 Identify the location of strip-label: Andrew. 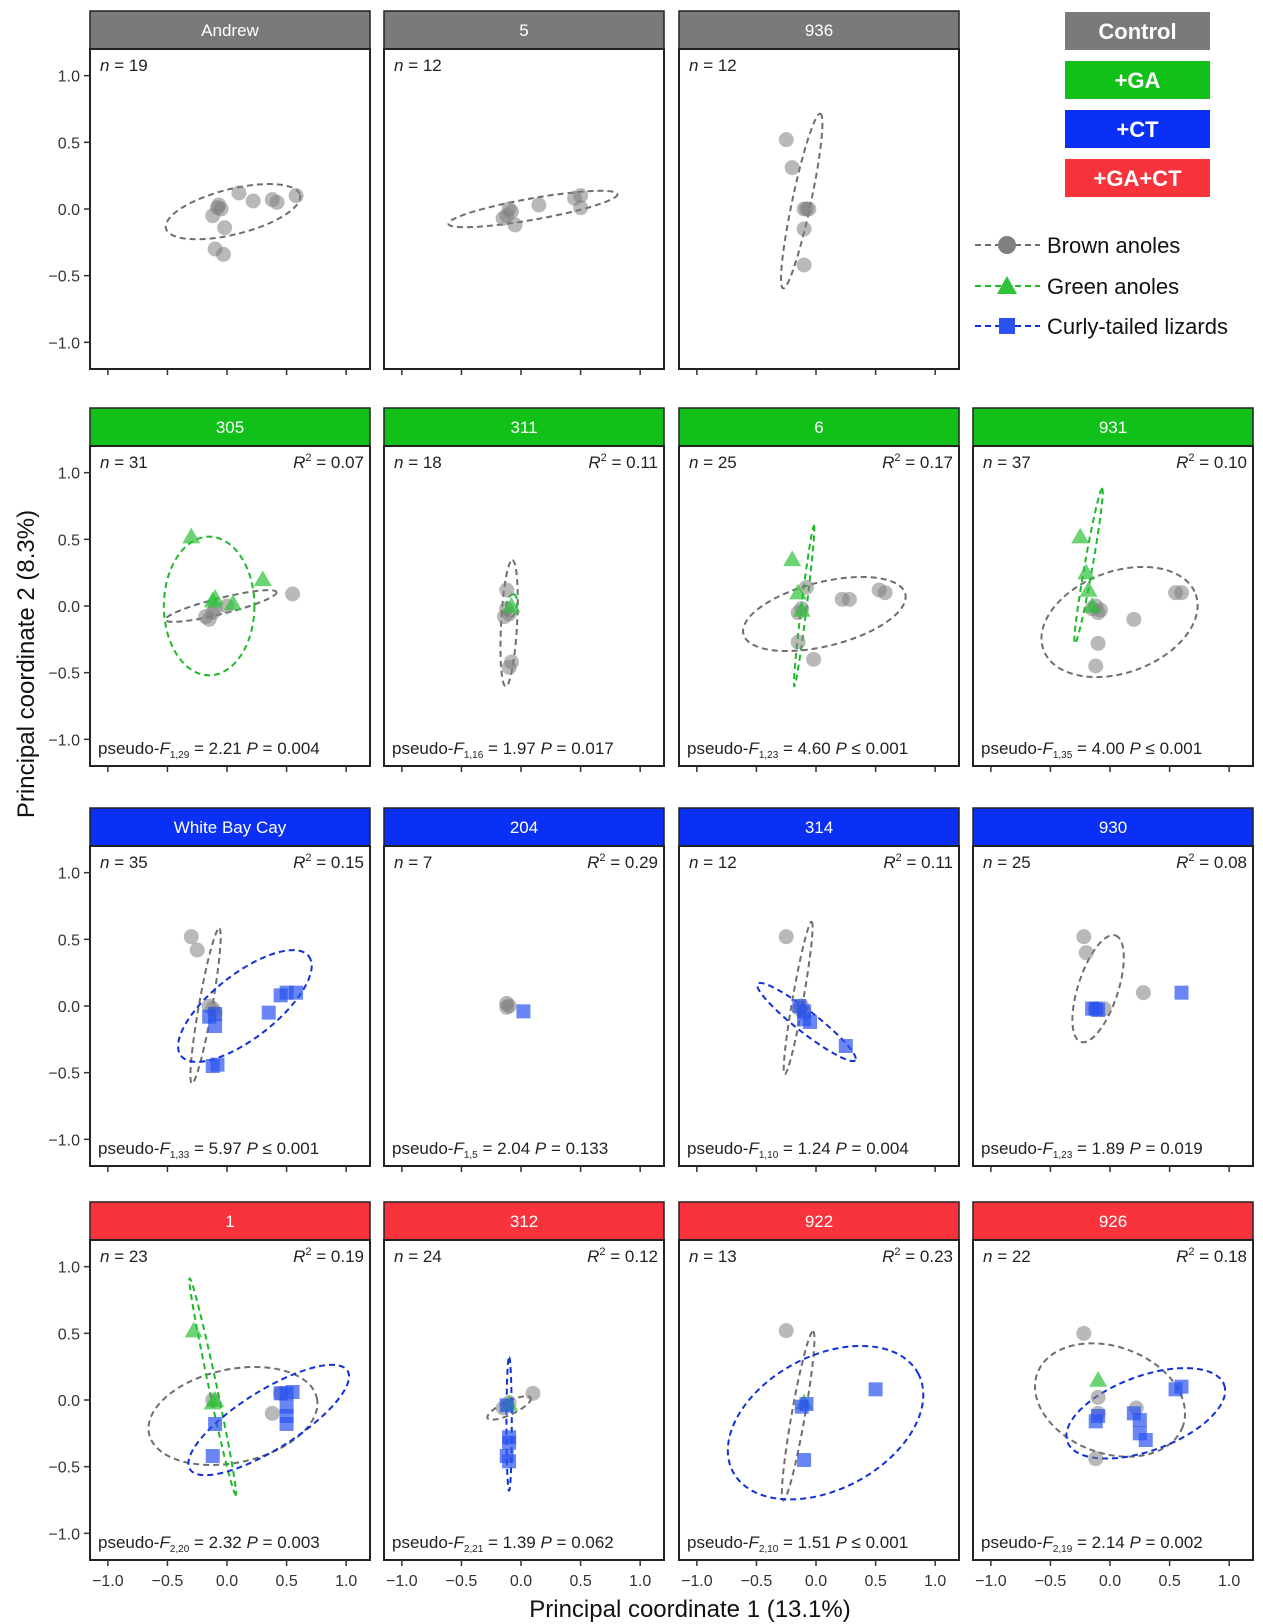
(230, 30).